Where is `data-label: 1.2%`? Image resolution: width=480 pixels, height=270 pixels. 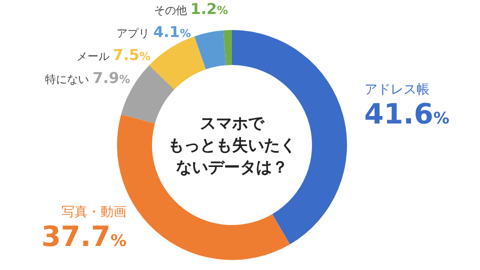
data-label: 1.2% is located at coordinates (209, 9).